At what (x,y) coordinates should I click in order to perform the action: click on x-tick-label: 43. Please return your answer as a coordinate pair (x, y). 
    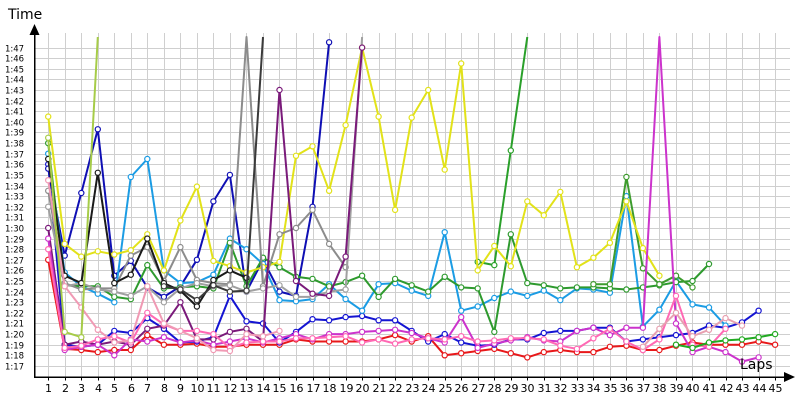
    Looking at the image, I should click on (743, 388).